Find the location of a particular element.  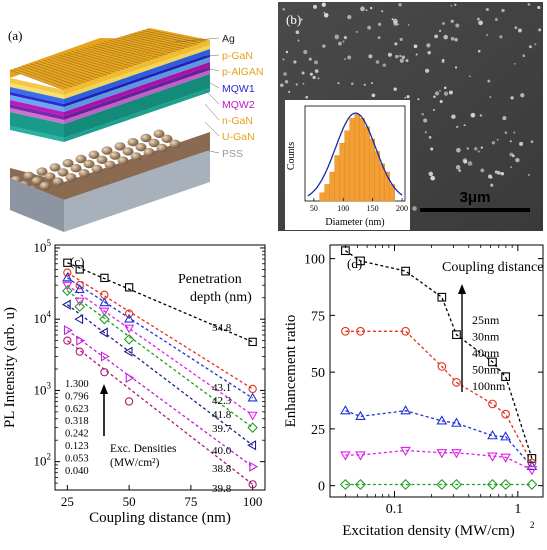

penetration-depth-label: 38.8 is located at coordinates (222, 469).